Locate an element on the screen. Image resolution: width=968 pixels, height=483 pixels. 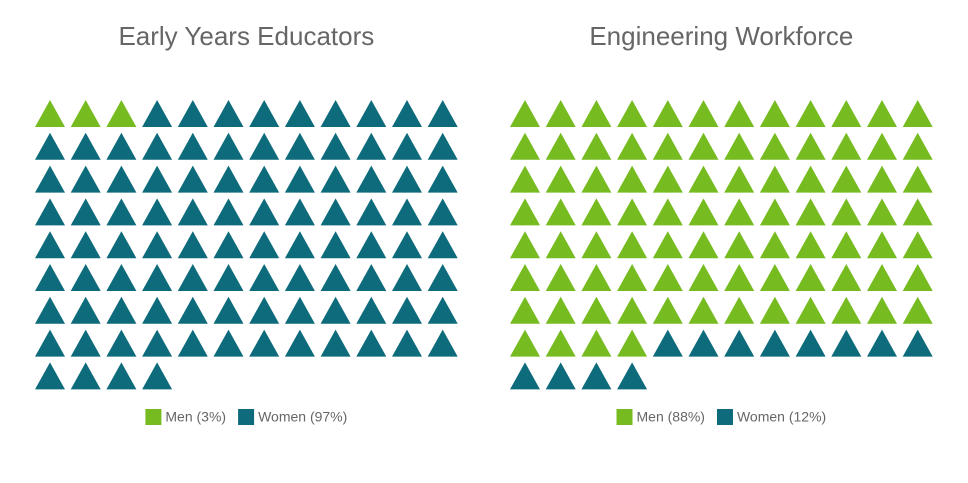
legend-label: Women (97%) is located at coordinates (302, 417).